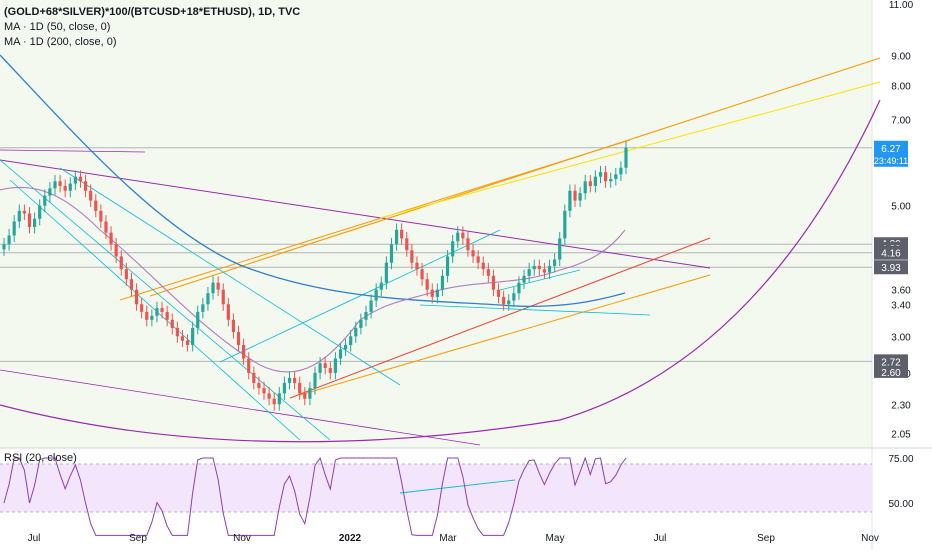  Describe the element at coordinates (891, 161) in the screenshot. I see `countdown-label: 23:49:11` at that location.